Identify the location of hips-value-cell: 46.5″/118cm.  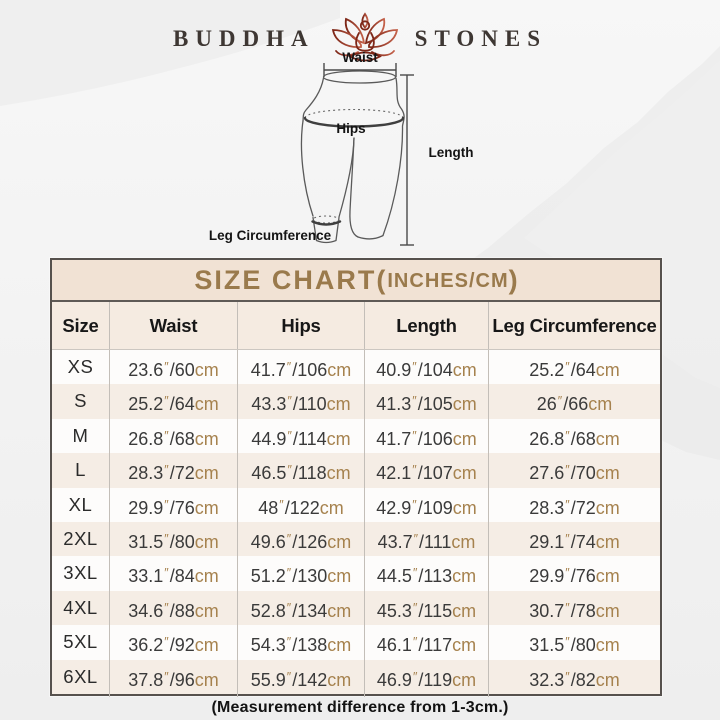
(300, 472).